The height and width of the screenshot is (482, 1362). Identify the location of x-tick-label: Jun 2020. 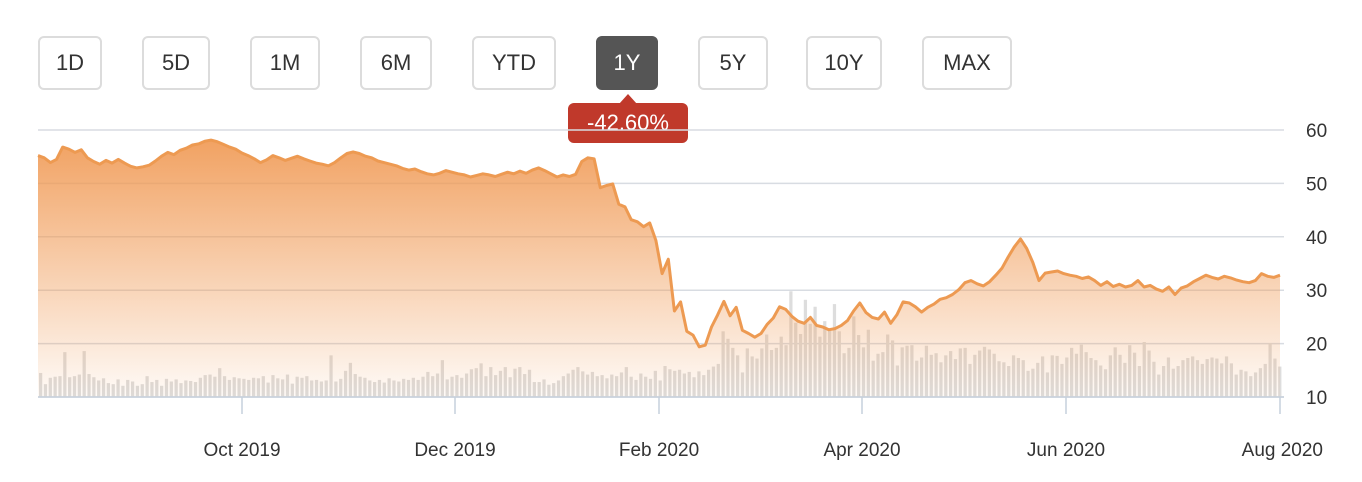
(1066, 450).